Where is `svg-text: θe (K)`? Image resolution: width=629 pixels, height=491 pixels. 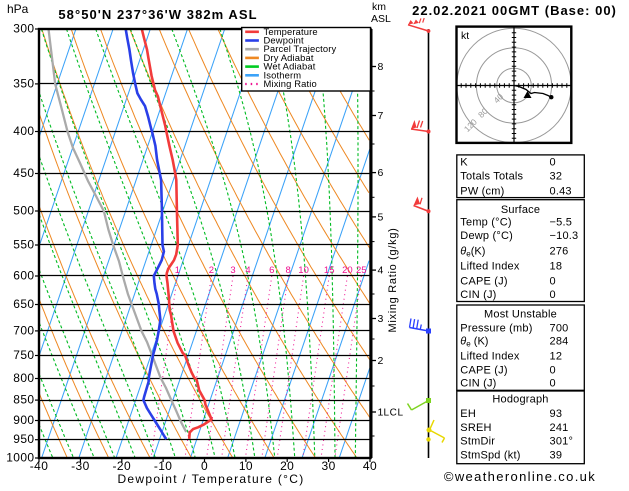 svg-text: θe (K) is located at coordinates (474, 342).